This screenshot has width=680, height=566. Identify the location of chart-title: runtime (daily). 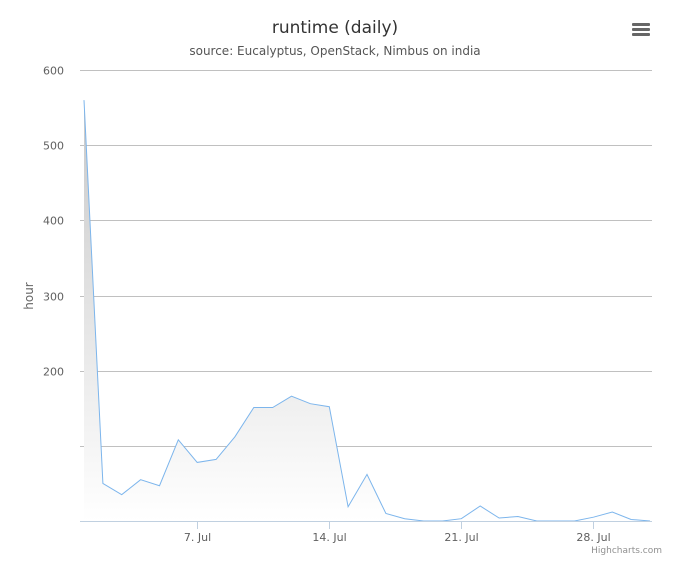
(335, 28).